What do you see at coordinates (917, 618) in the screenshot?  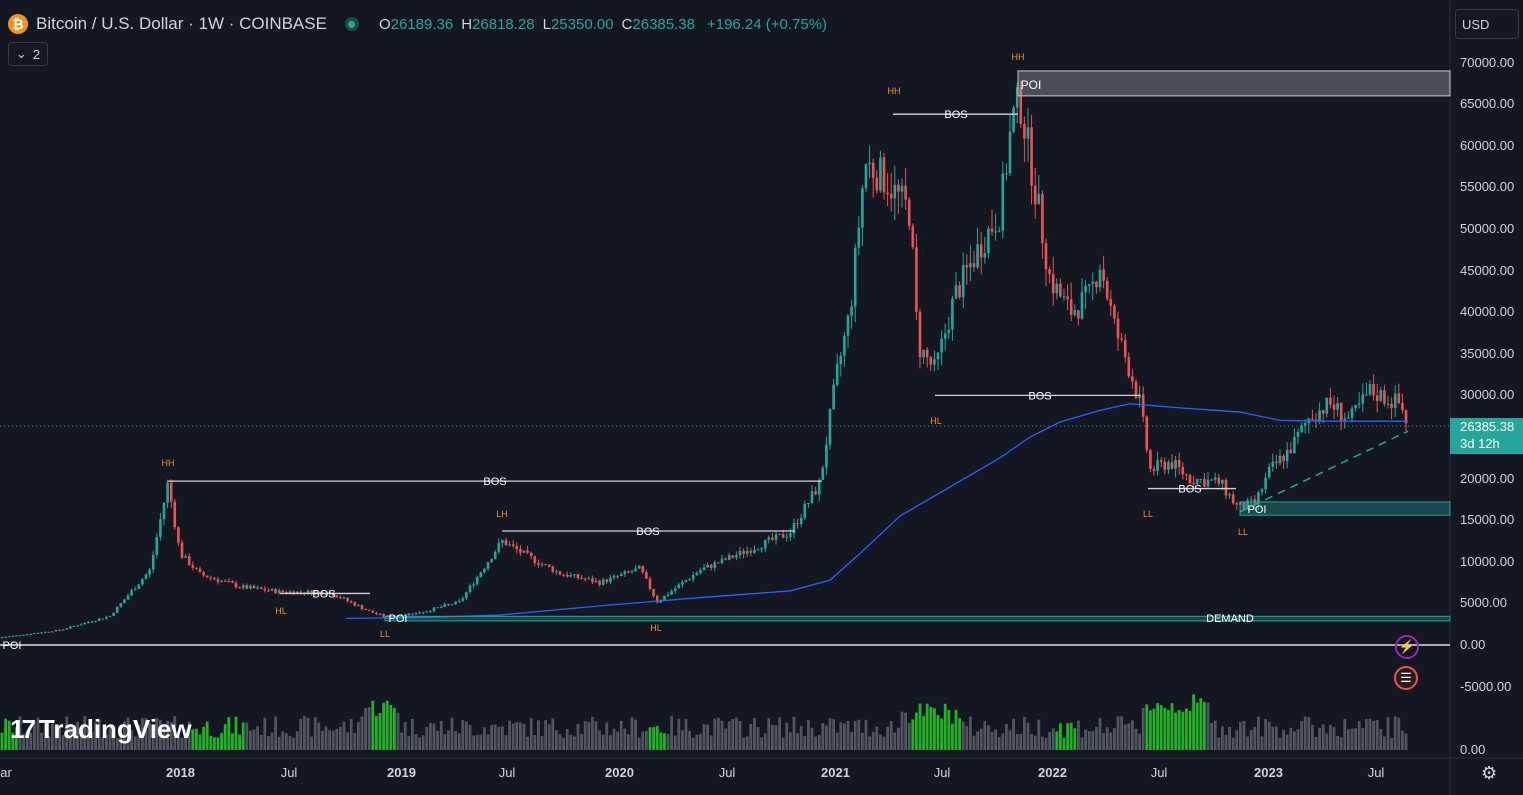 I see `demand-zone` at bounding box center [917, 618].